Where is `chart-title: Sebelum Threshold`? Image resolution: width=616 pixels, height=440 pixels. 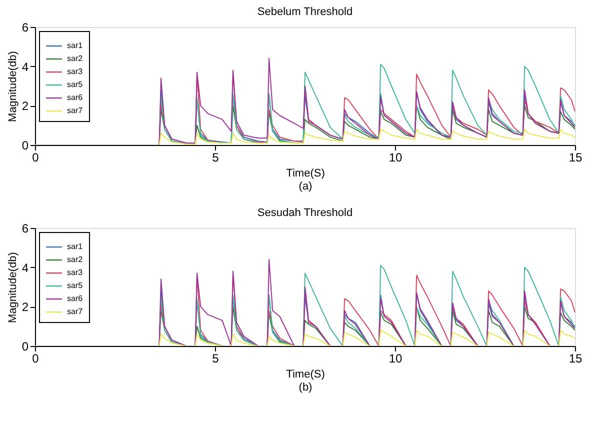 chart-title: Sebelum Threshold is located at coordinates (305, 12).